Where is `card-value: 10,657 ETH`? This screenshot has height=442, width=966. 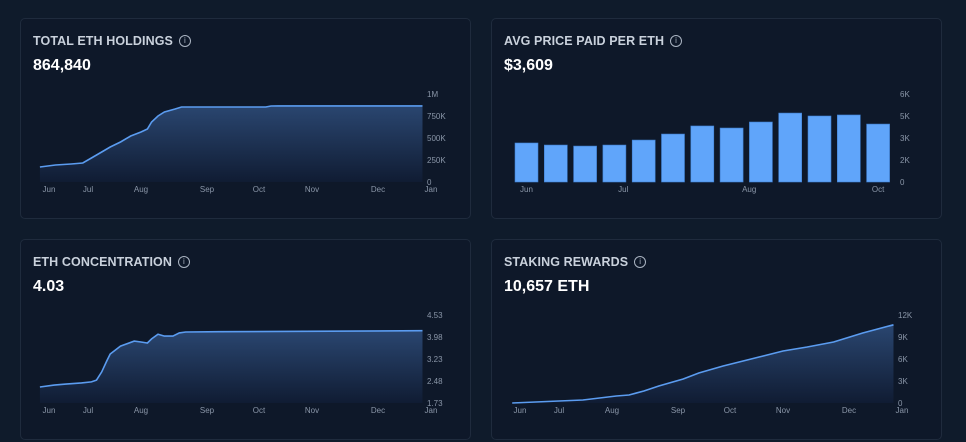
card-value: 10,657 ETH is located at coordinates (547, 286).